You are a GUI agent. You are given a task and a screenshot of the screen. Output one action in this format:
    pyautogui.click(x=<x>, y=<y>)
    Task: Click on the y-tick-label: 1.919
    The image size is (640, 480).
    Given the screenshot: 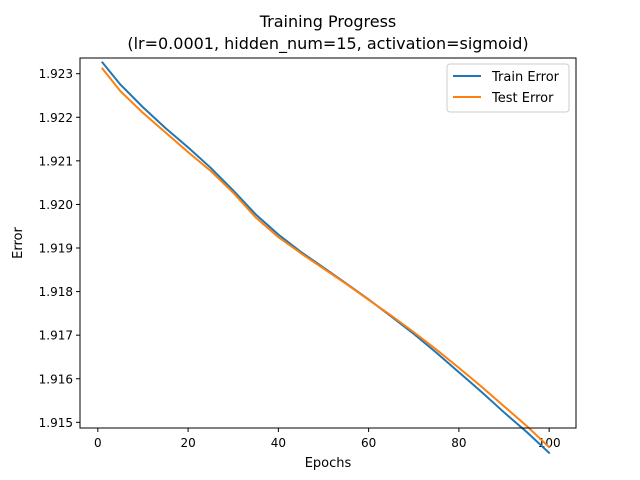 What is the action you would take?
    pyautogui.click(x=56, y=249)
    